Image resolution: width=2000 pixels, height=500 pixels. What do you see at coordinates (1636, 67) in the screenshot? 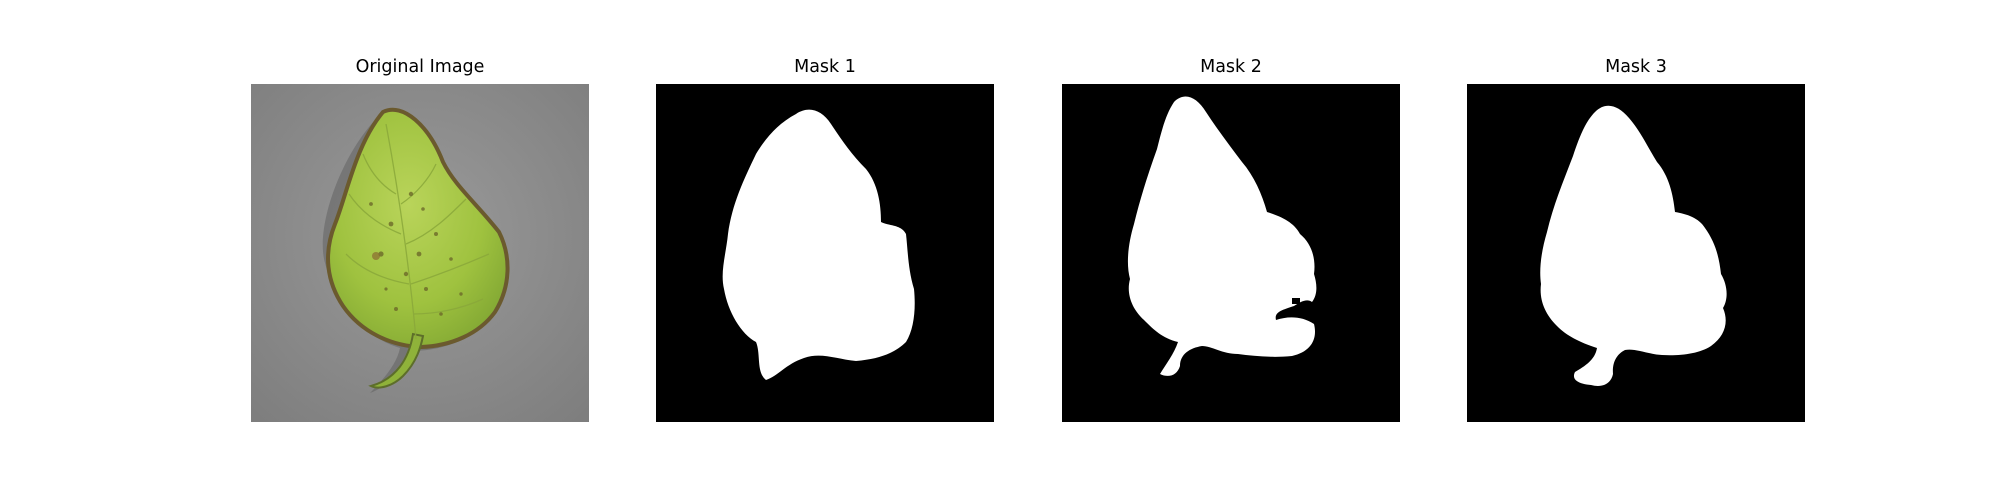
I see `panel-title: Mask 3` at bounding box center [1636, 67].